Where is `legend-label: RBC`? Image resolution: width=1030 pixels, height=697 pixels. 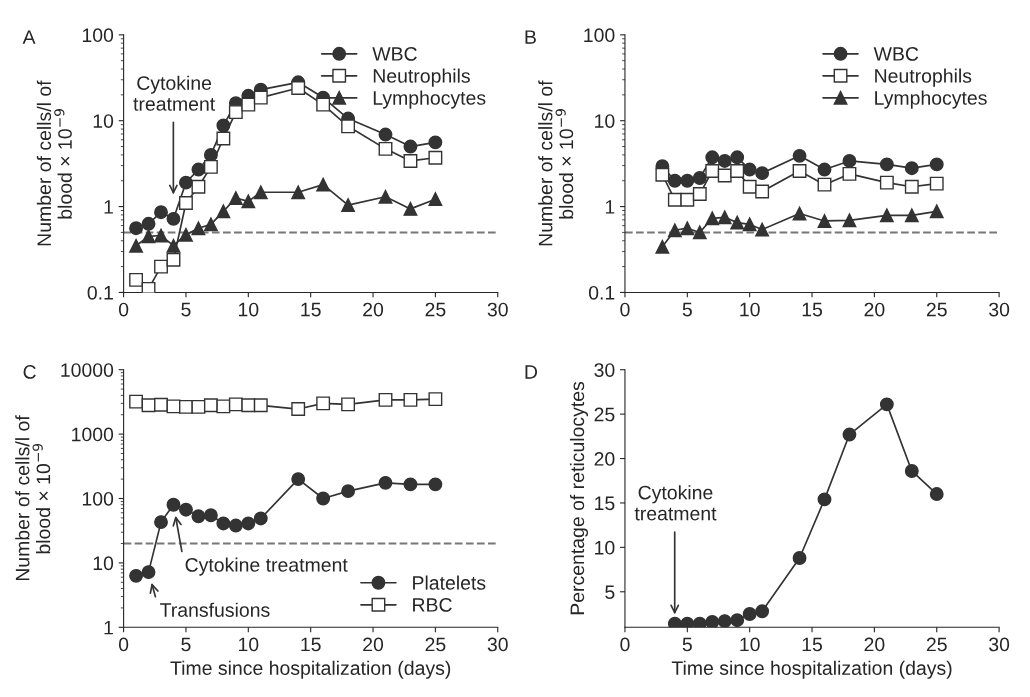
legend-label: RBC is located at coordinates (432, 605).